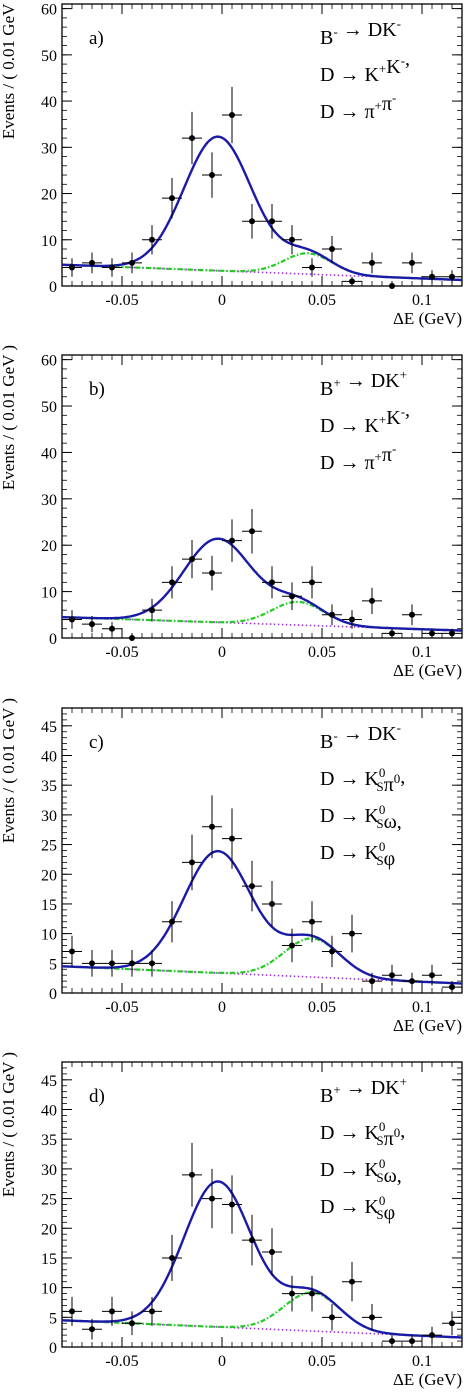 The height and width of the screenshot is (1392, 464). What do you see at coordinates (53, 994) in the screenshot?
I see `y-tick-label: 0` at bounding box center [53, 994].